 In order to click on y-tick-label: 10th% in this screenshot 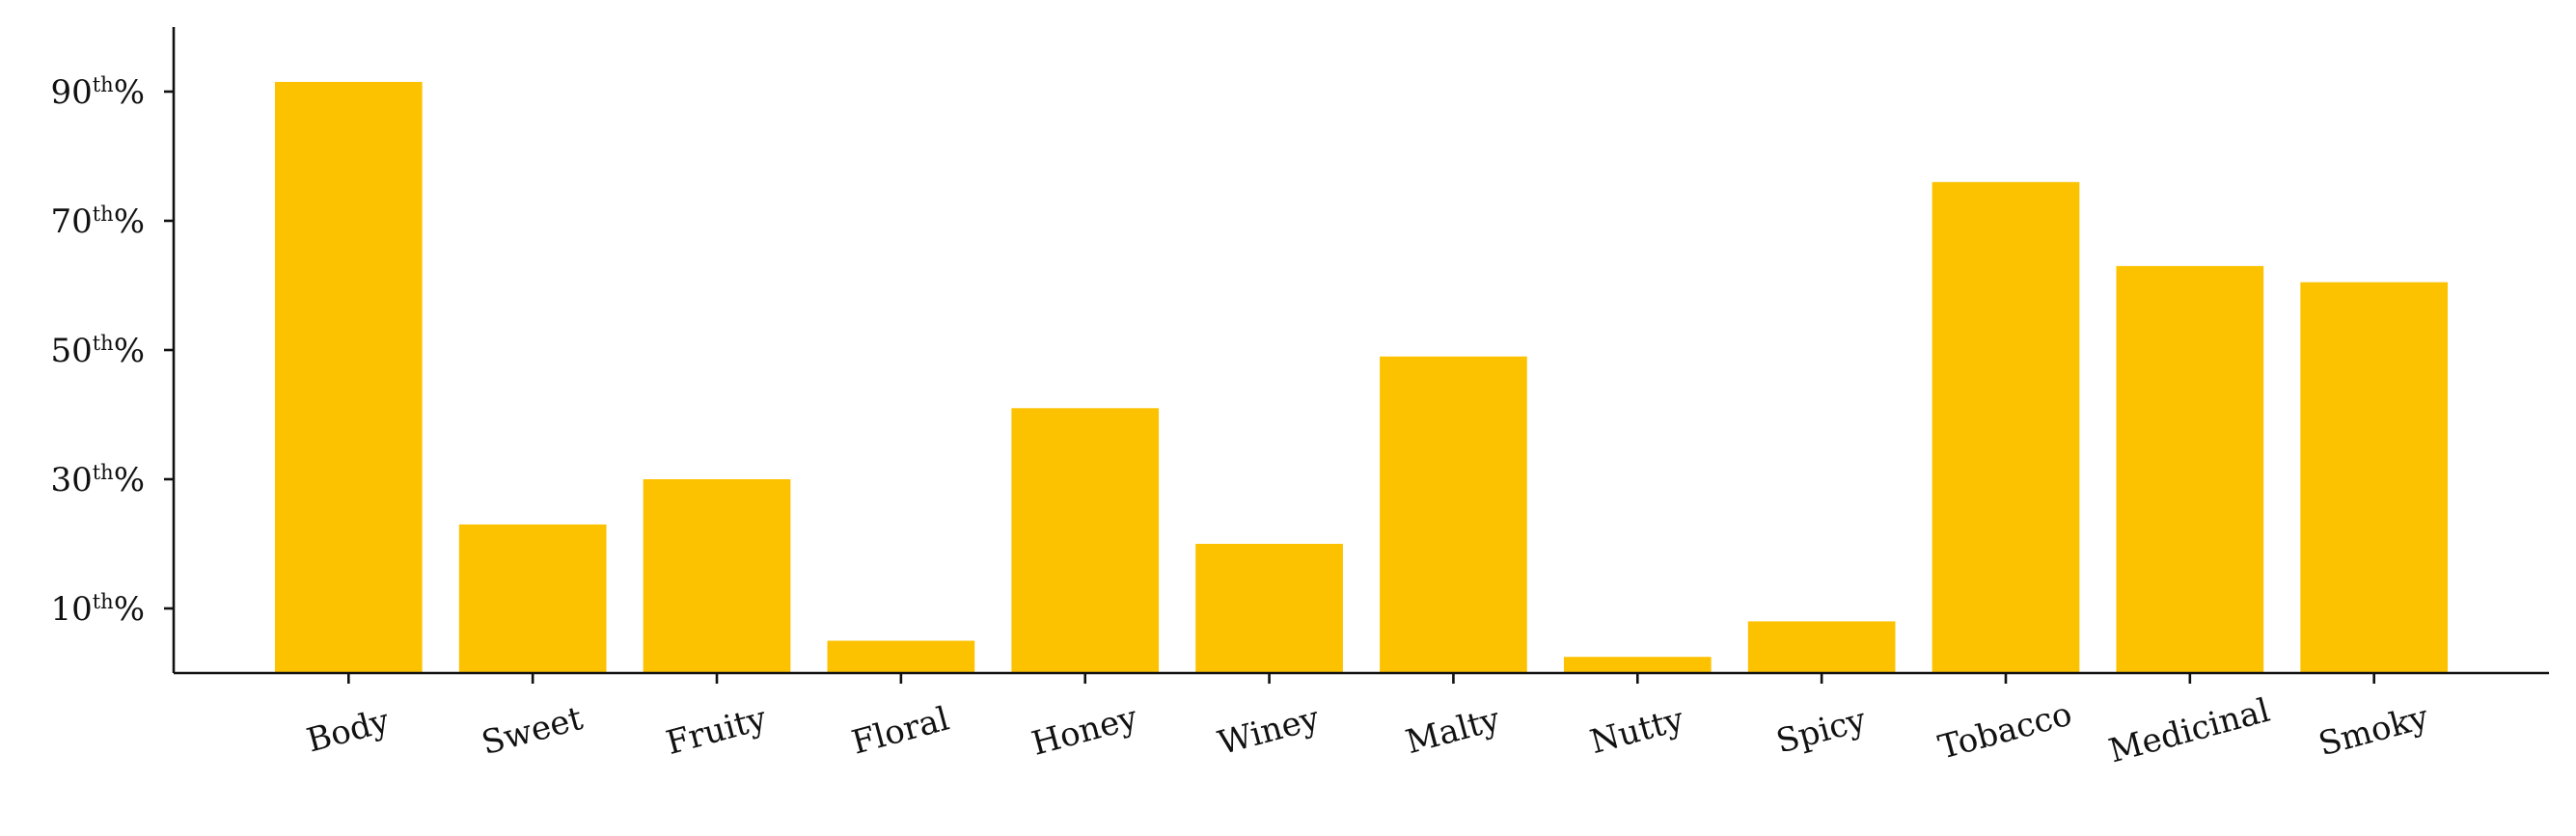, I will do `click(97, 609)`.